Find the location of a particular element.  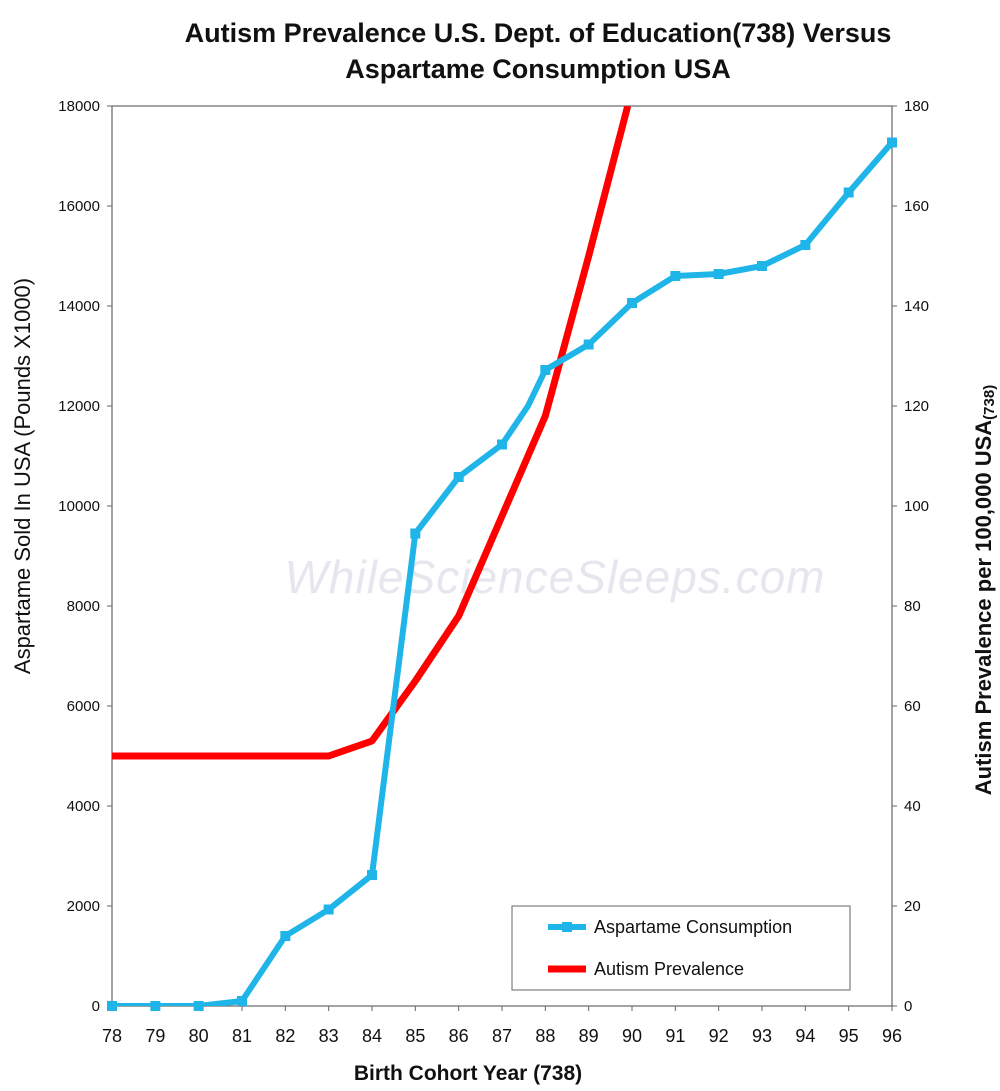

legend-label-autism: Autism Prevalence is located at coordinates (669, 969).